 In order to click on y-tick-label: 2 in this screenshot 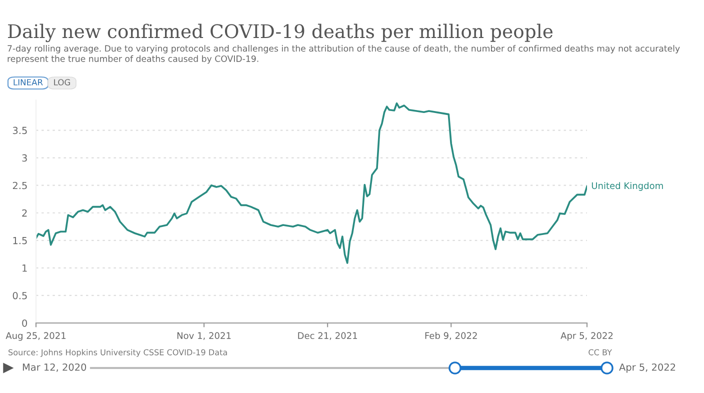, I will do `click(24, 213)`.